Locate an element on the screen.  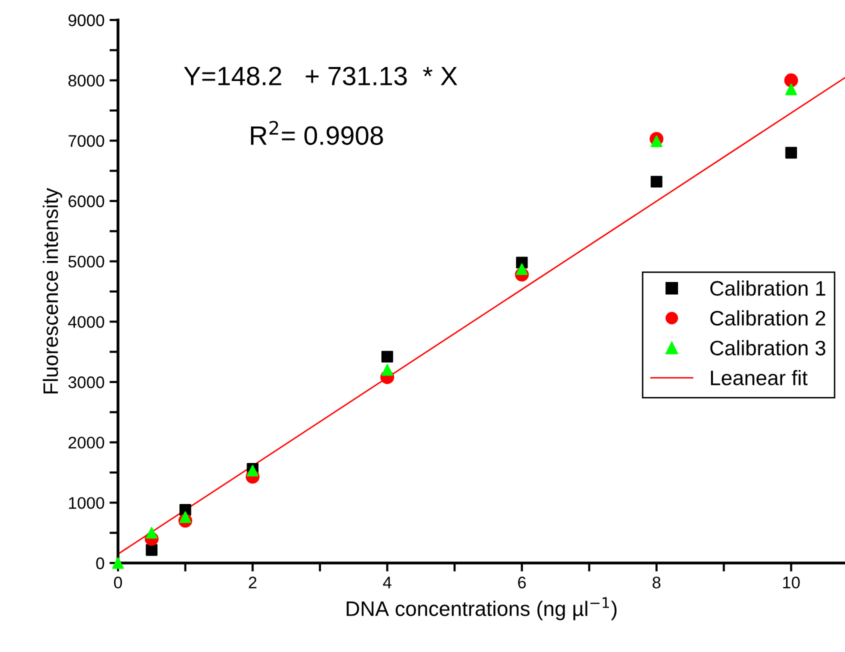
x-tick-label: 2 is located at coordinates (252, 582).